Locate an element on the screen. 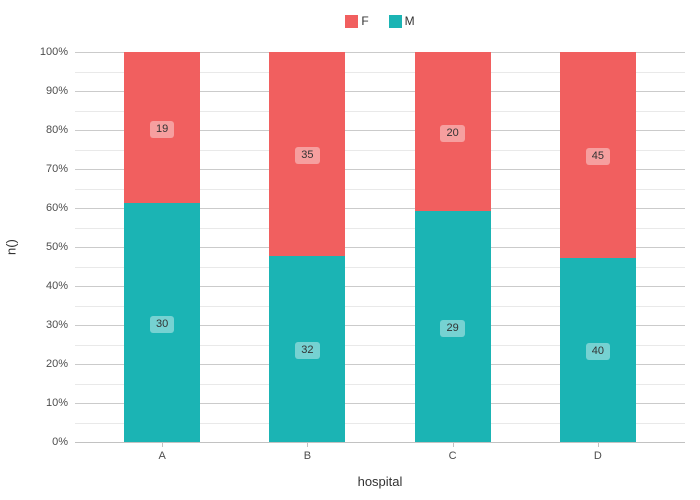  x-tick-label: C is located at coordinates (452, 456).